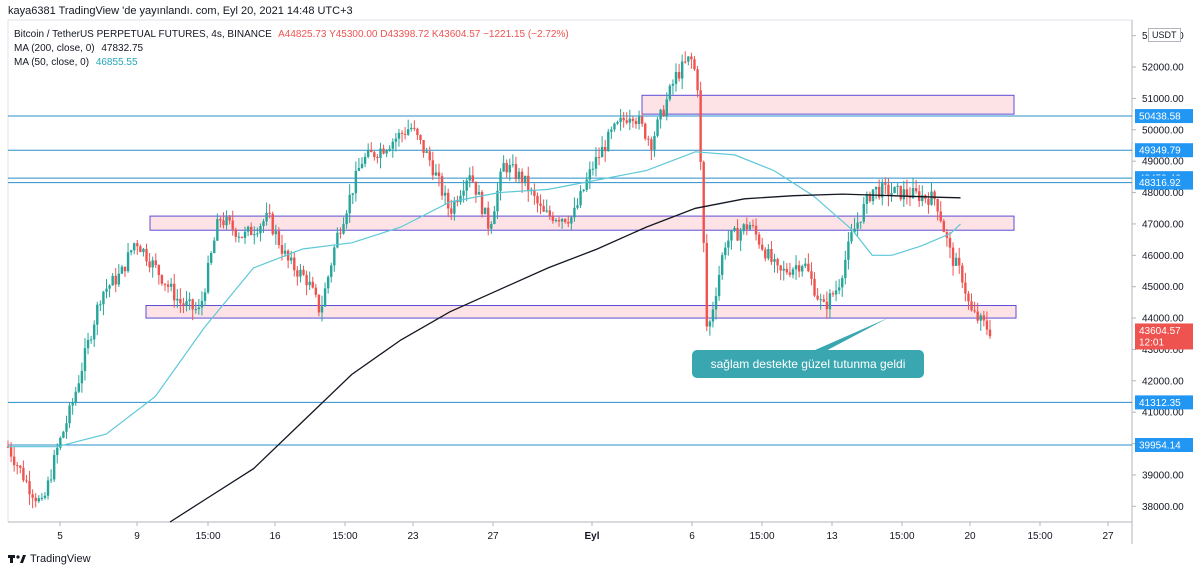 This screenshot has height=575, width=1200. I want to click on y-tick-label: 41000.00, so click(1163, 413).